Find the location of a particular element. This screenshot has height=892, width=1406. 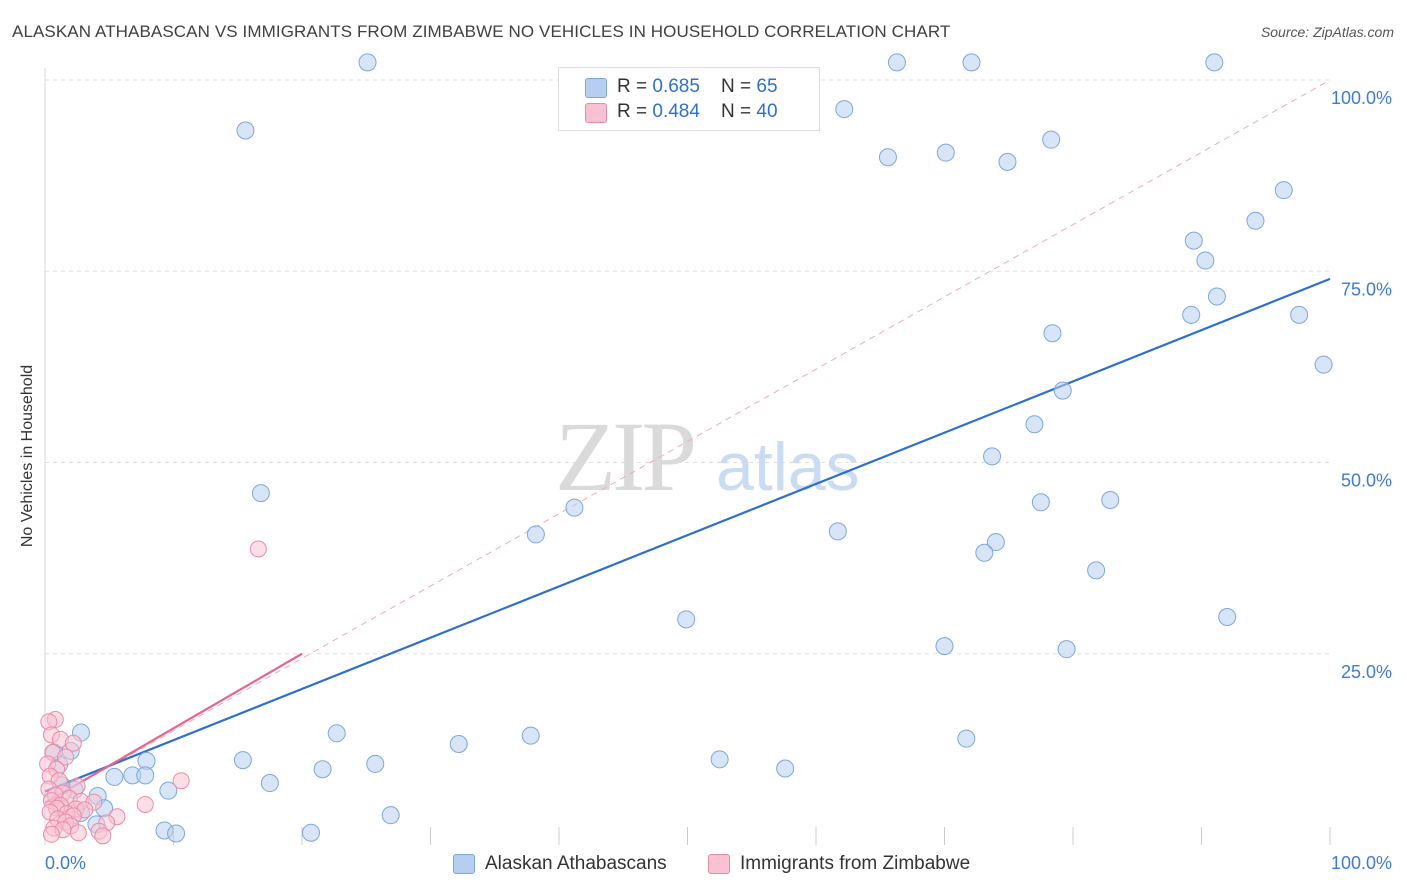

y-tick-label: 50.0% is located at coordinates (1366, 481).